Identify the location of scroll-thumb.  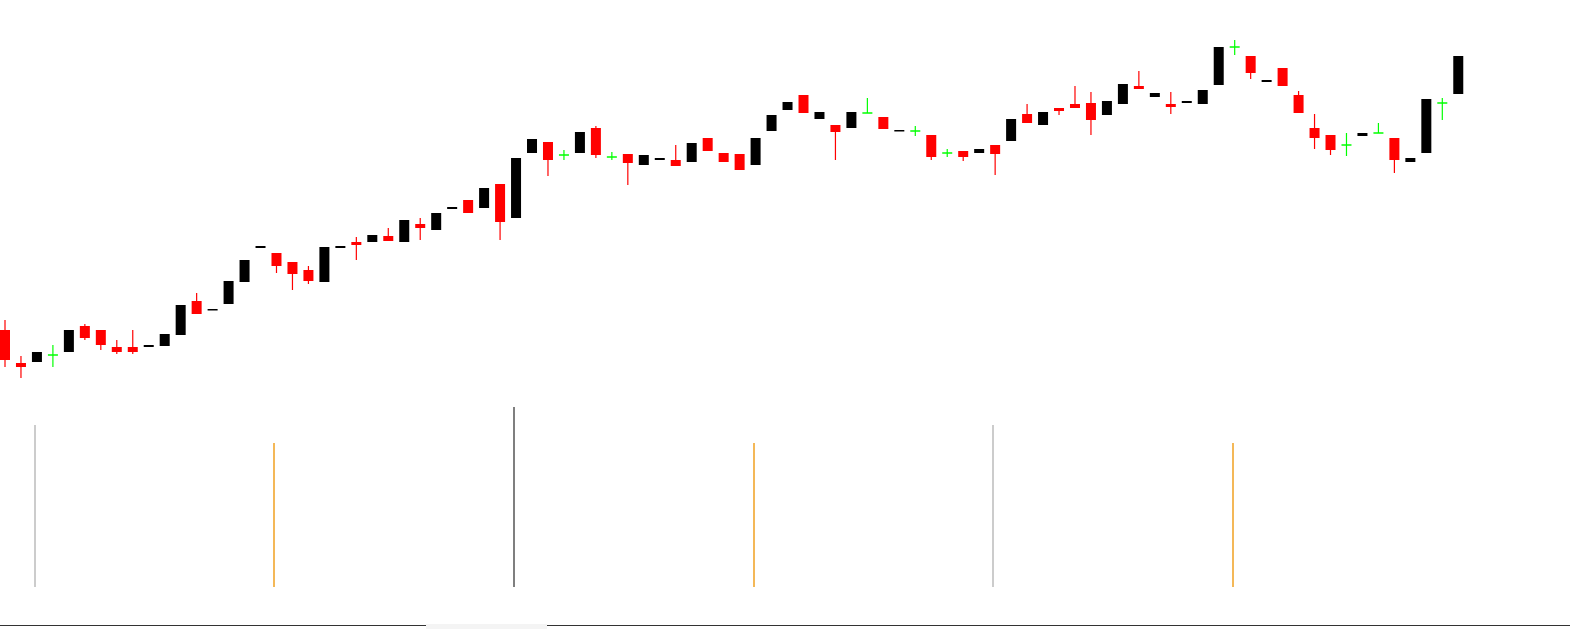
(486, 626).